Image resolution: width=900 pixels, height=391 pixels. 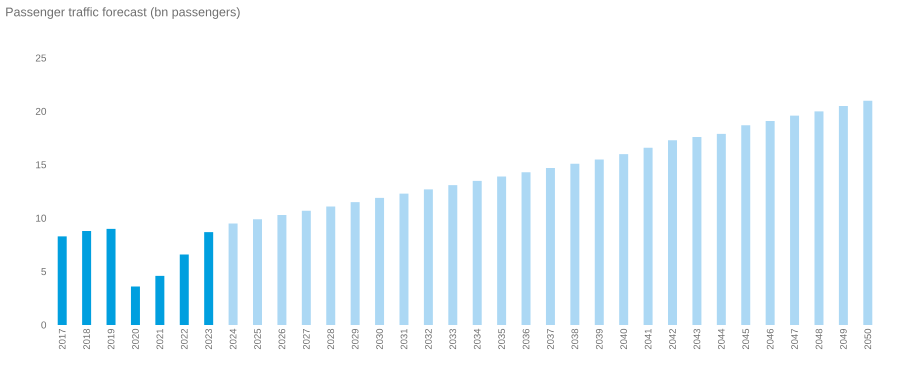 I want to click on x-tick-label: 2021, so click(x=160, y=339).